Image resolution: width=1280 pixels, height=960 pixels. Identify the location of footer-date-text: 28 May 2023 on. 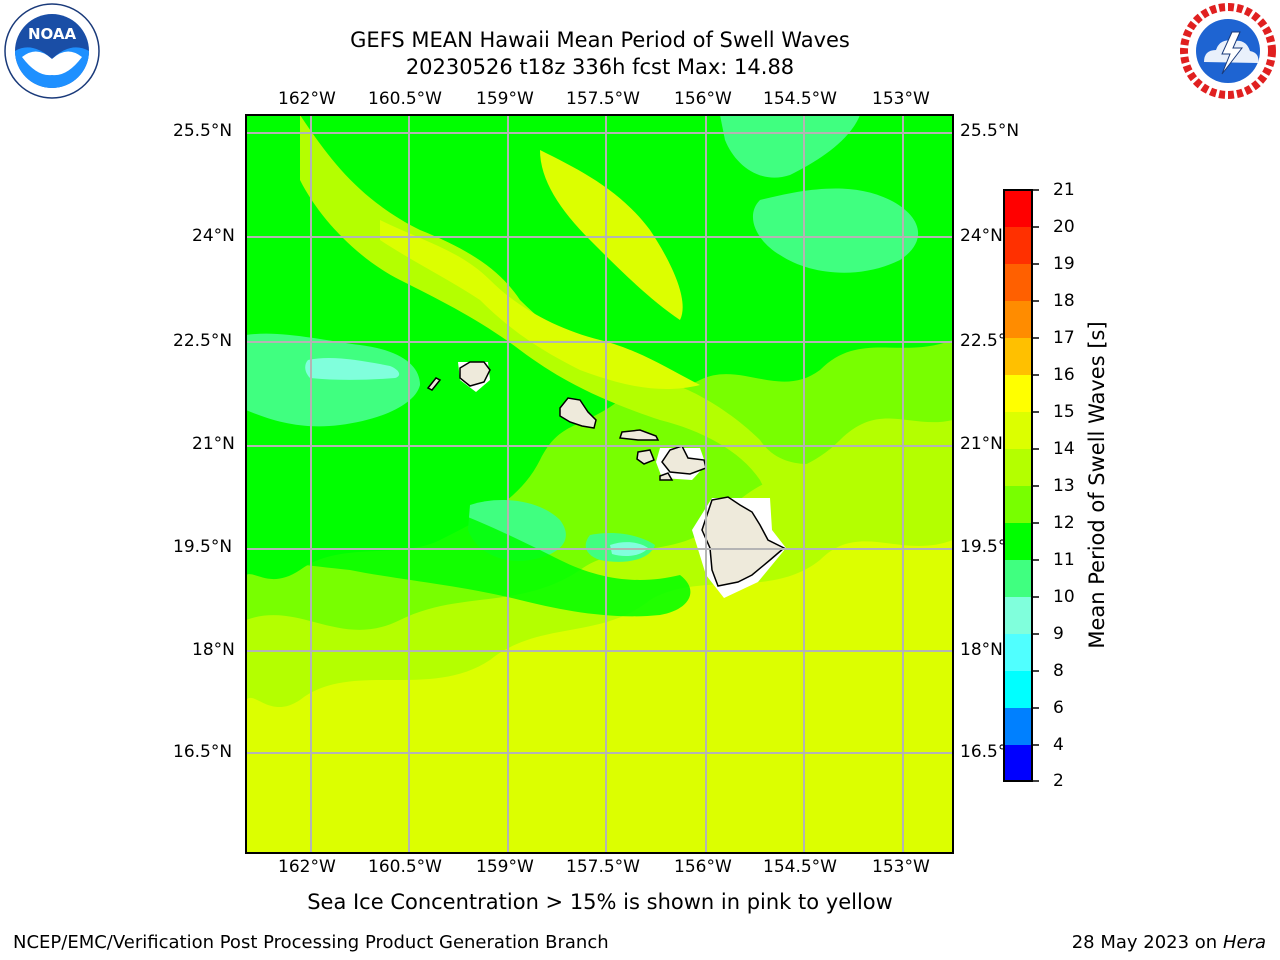
(1144, 942).